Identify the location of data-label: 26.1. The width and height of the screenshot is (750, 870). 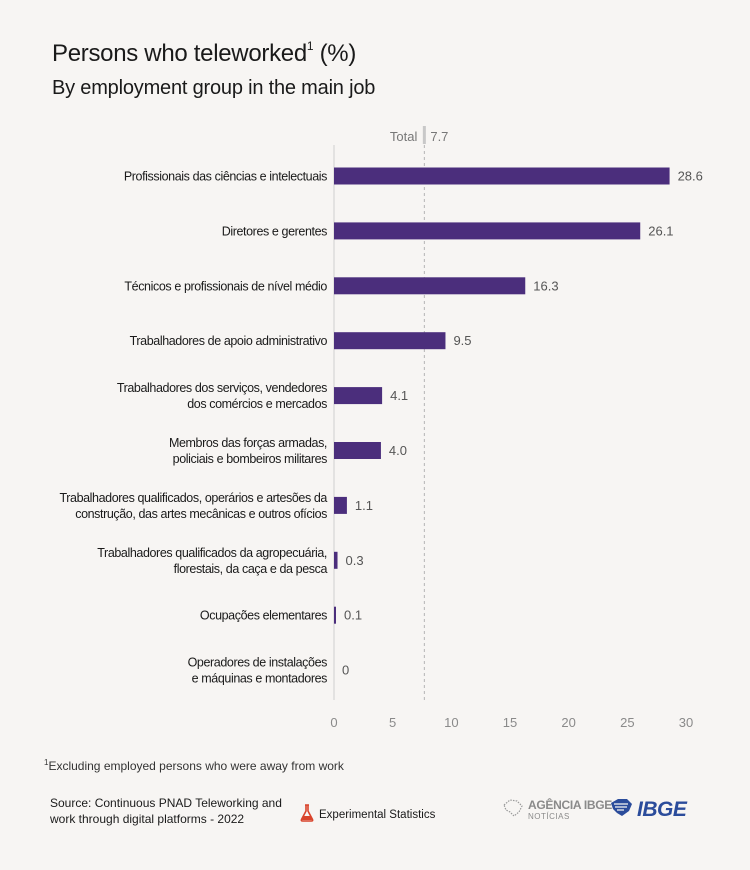
(660, 230).